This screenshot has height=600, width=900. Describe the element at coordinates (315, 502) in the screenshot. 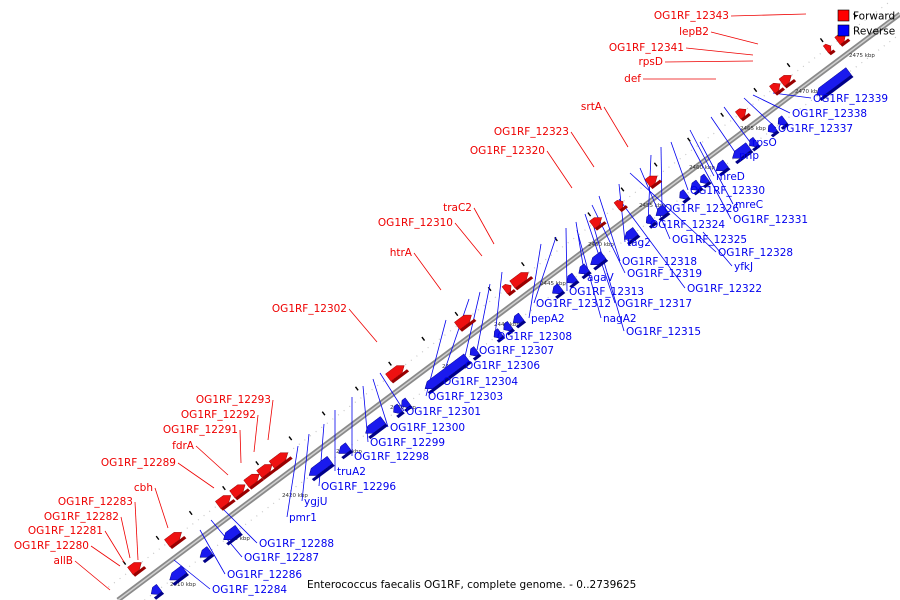

I see `reverse-gene-label: ygjU` at that location.